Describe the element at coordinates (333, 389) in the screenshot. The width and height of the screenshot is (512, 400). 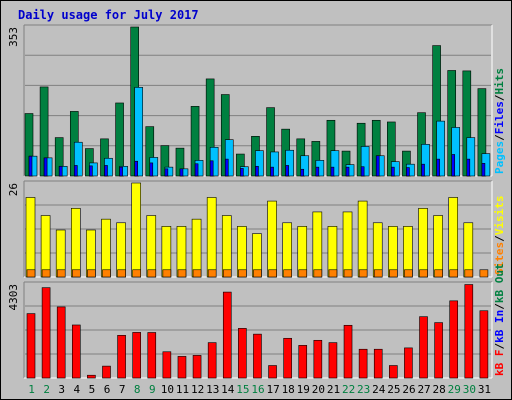
I see `x-tick-label: 21` at that location.